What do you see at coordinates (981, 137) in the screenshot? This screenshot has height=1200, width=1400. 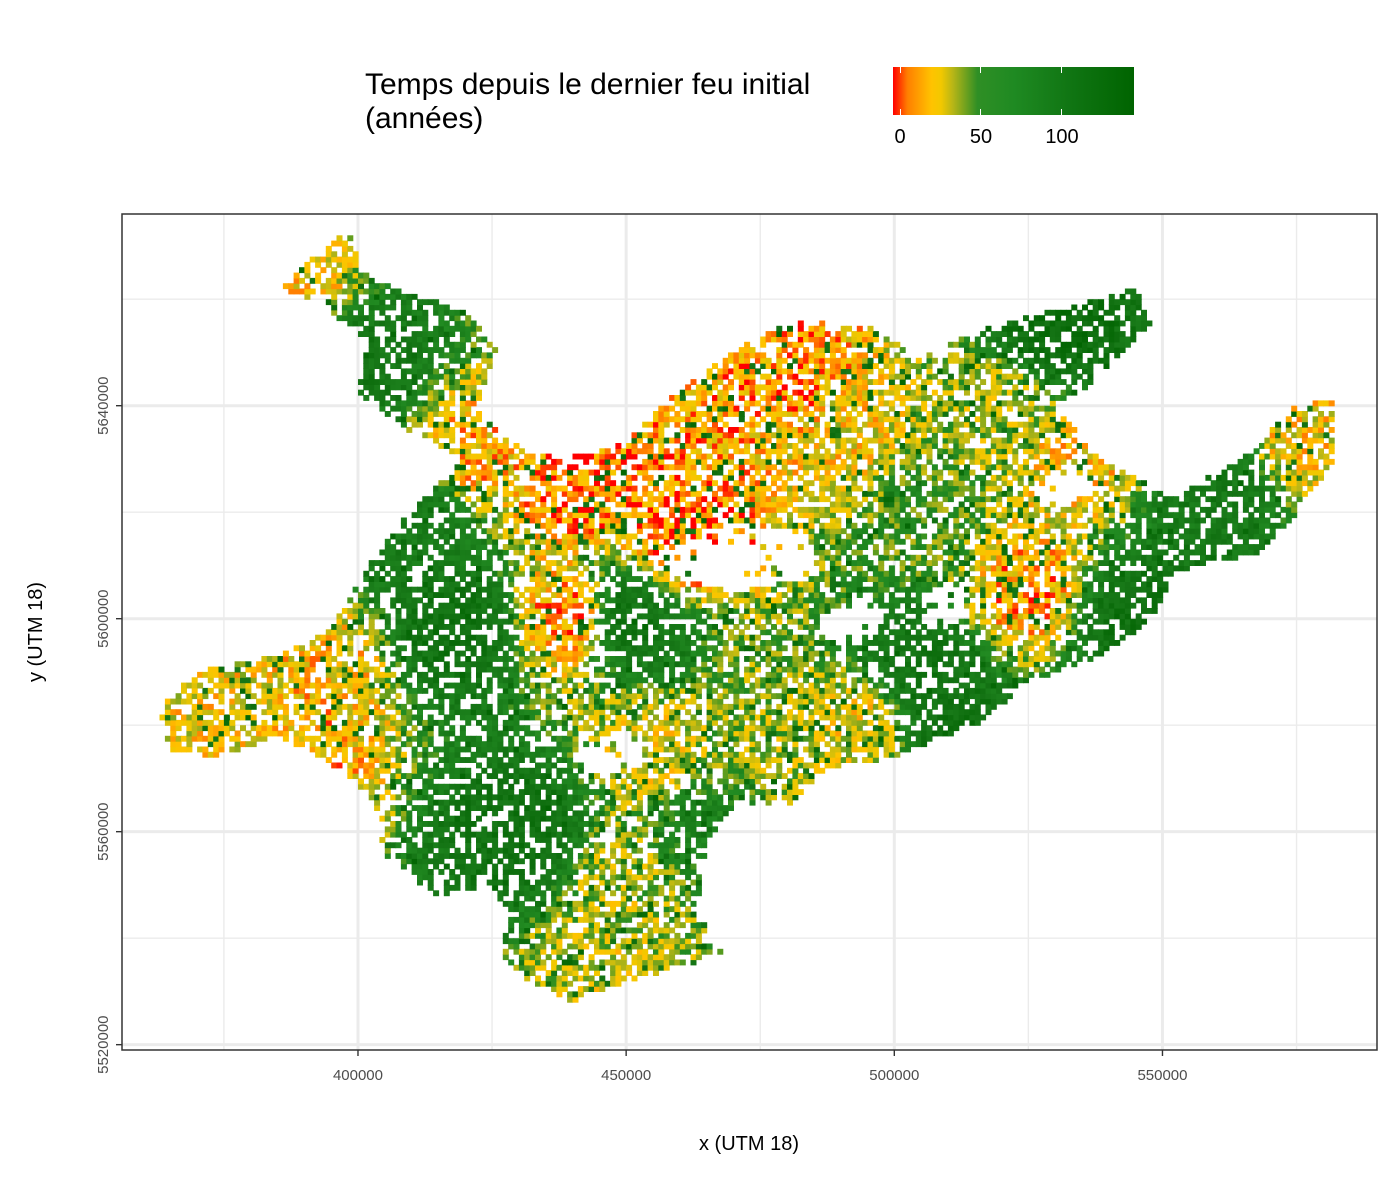 I see `legend-tick-label: 50` at bounding box center [981, 137].